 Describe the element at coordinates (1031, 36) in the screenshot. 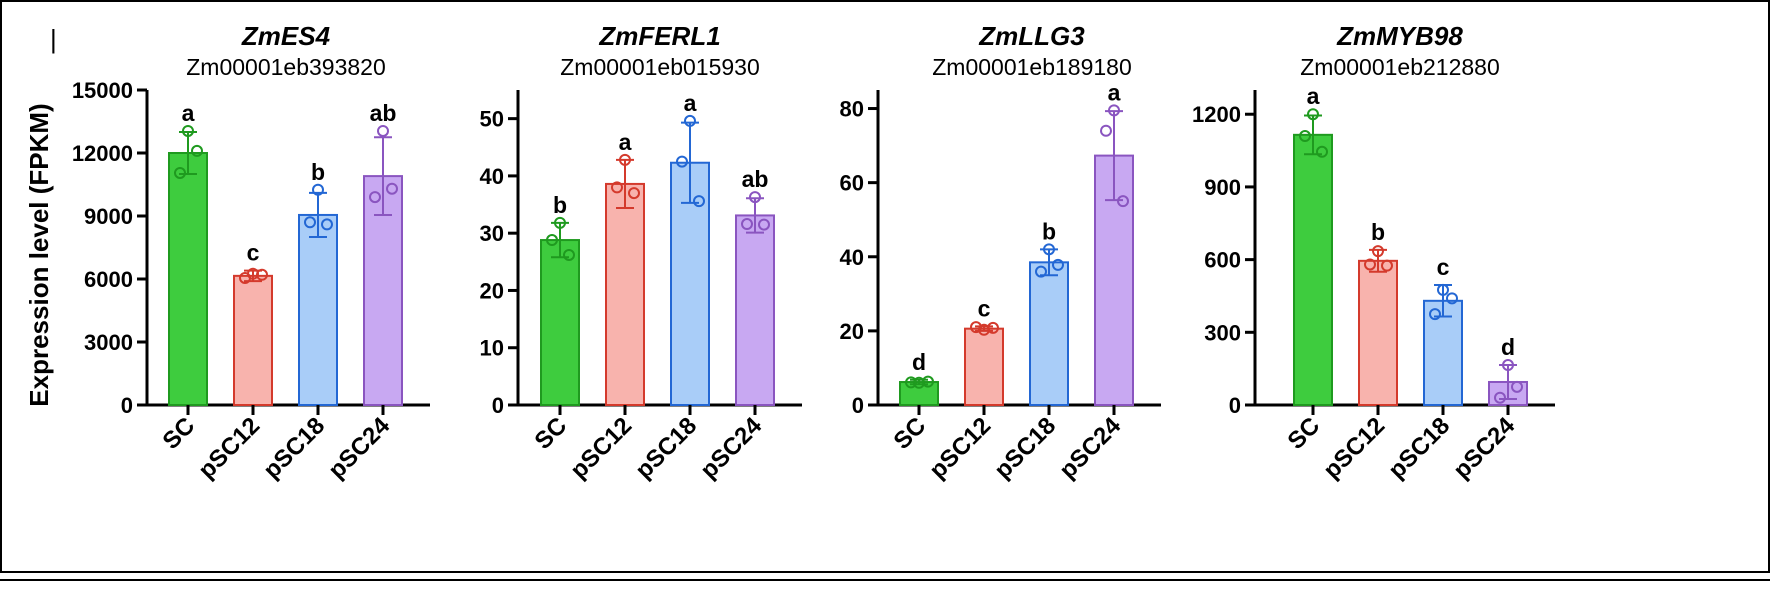

I see `chart-title: ZmLLG3` at that location.